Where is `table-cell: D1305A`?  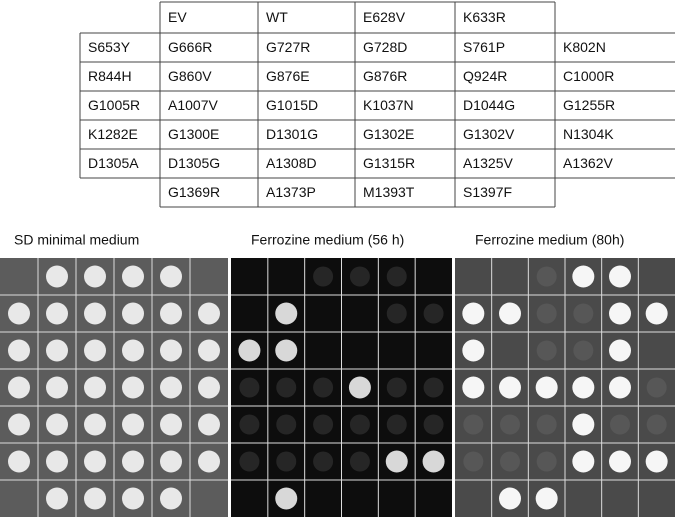 table-cell: D1305A is located at coordinates (113, 163).